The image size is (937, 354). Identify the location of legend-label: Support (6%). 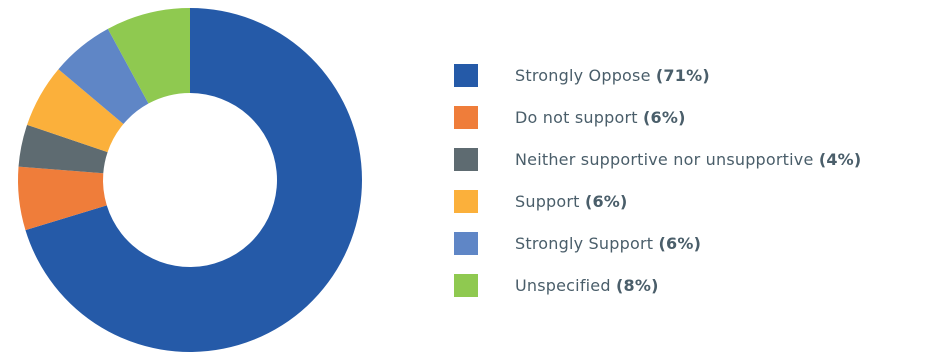
(571, 201).